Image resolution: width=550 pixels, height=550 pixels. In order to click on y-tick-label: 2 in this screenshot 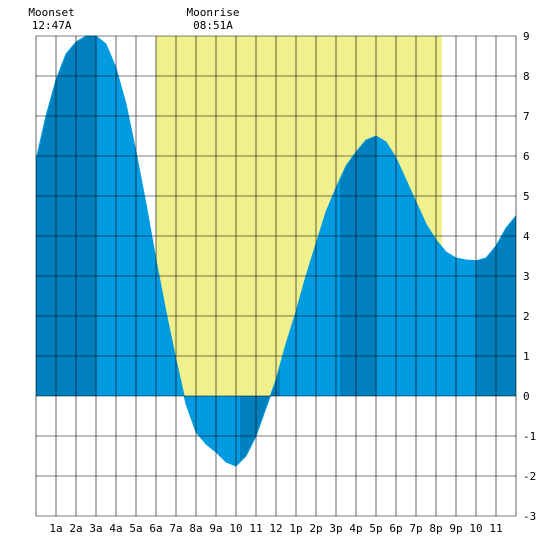, I will do `click(526, 316)`.